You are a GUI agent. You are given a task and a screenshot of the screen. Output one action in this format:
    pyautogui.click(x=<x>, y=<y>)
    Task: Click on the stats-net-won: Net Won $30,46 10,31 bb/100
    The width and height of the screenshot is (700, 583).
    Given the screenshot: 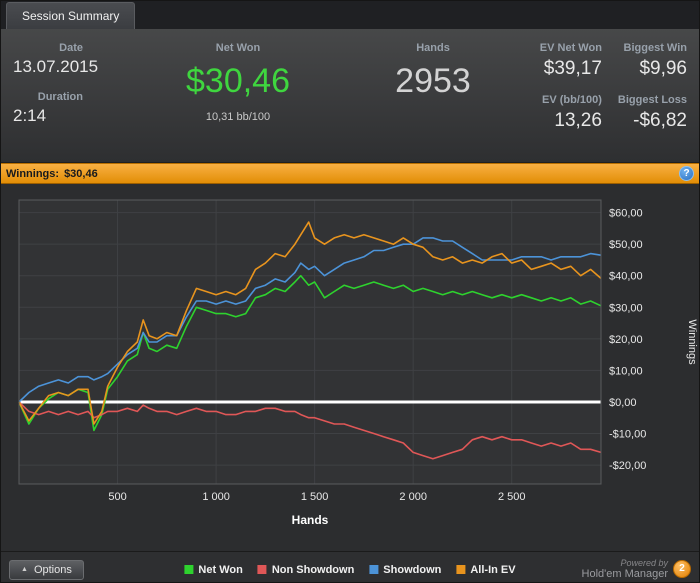 What is the action you would take?
    pyautogui.click(x=238, y=98)
    